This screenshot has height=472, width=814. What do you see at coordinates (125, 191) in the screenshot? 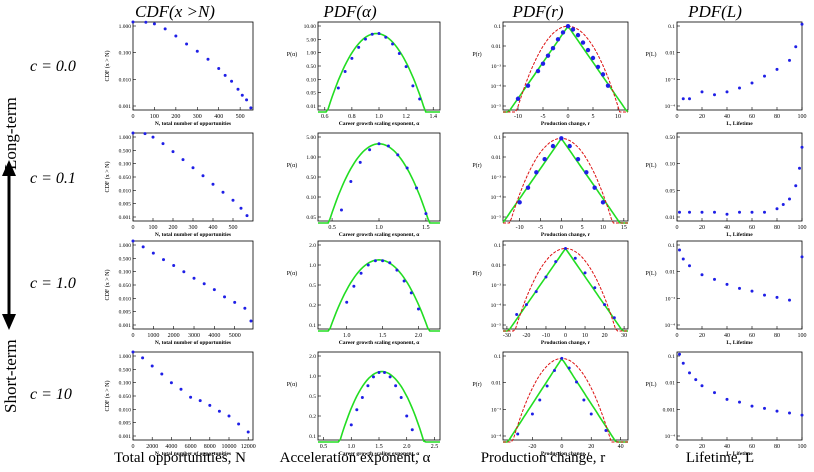
I see `y-tick-label: 0.010` at bounding box center [125, 191].